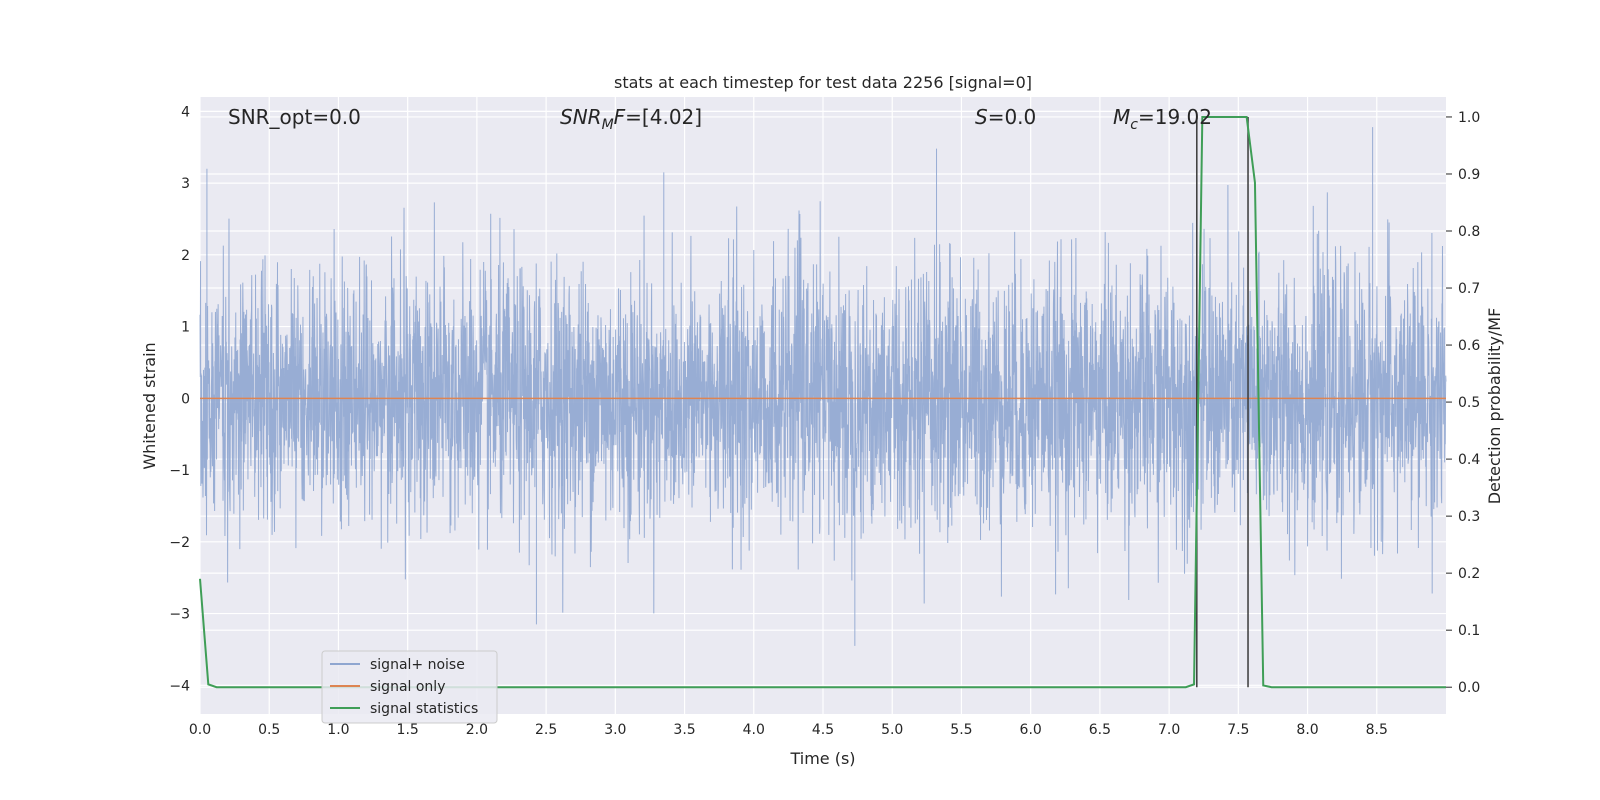 The height and width of the screenshot is (800, 1600). Describe the element at coordinates (1005, 117) in the screenshot. I see `annotation-s: S=0.0` at that location.